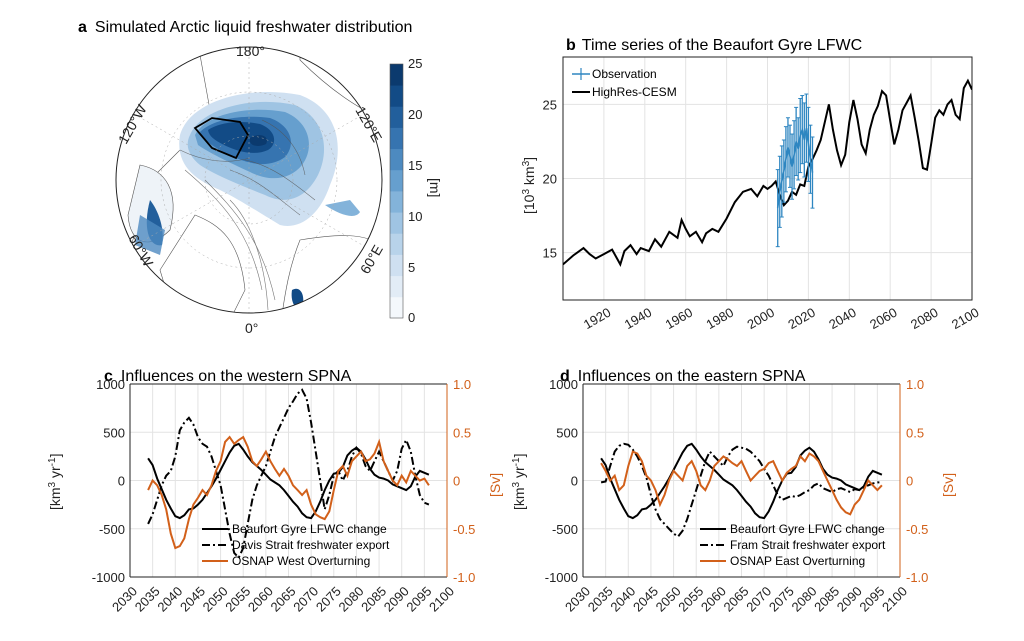 The image size is (1024, 641). What do you see at coordinates (110, 384) in the screenshot?
I see `y-tick-label: 1000` at bounding box center [110, 384].